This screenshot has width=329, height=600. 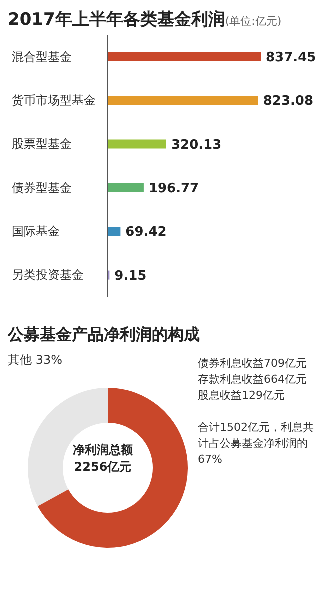 I want to click on text: 净利润总额 2256亿元, so click(x=103, y=459).